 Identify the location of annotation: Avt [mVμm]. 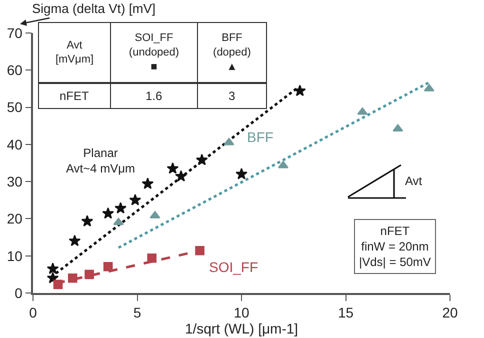
(74, 52).